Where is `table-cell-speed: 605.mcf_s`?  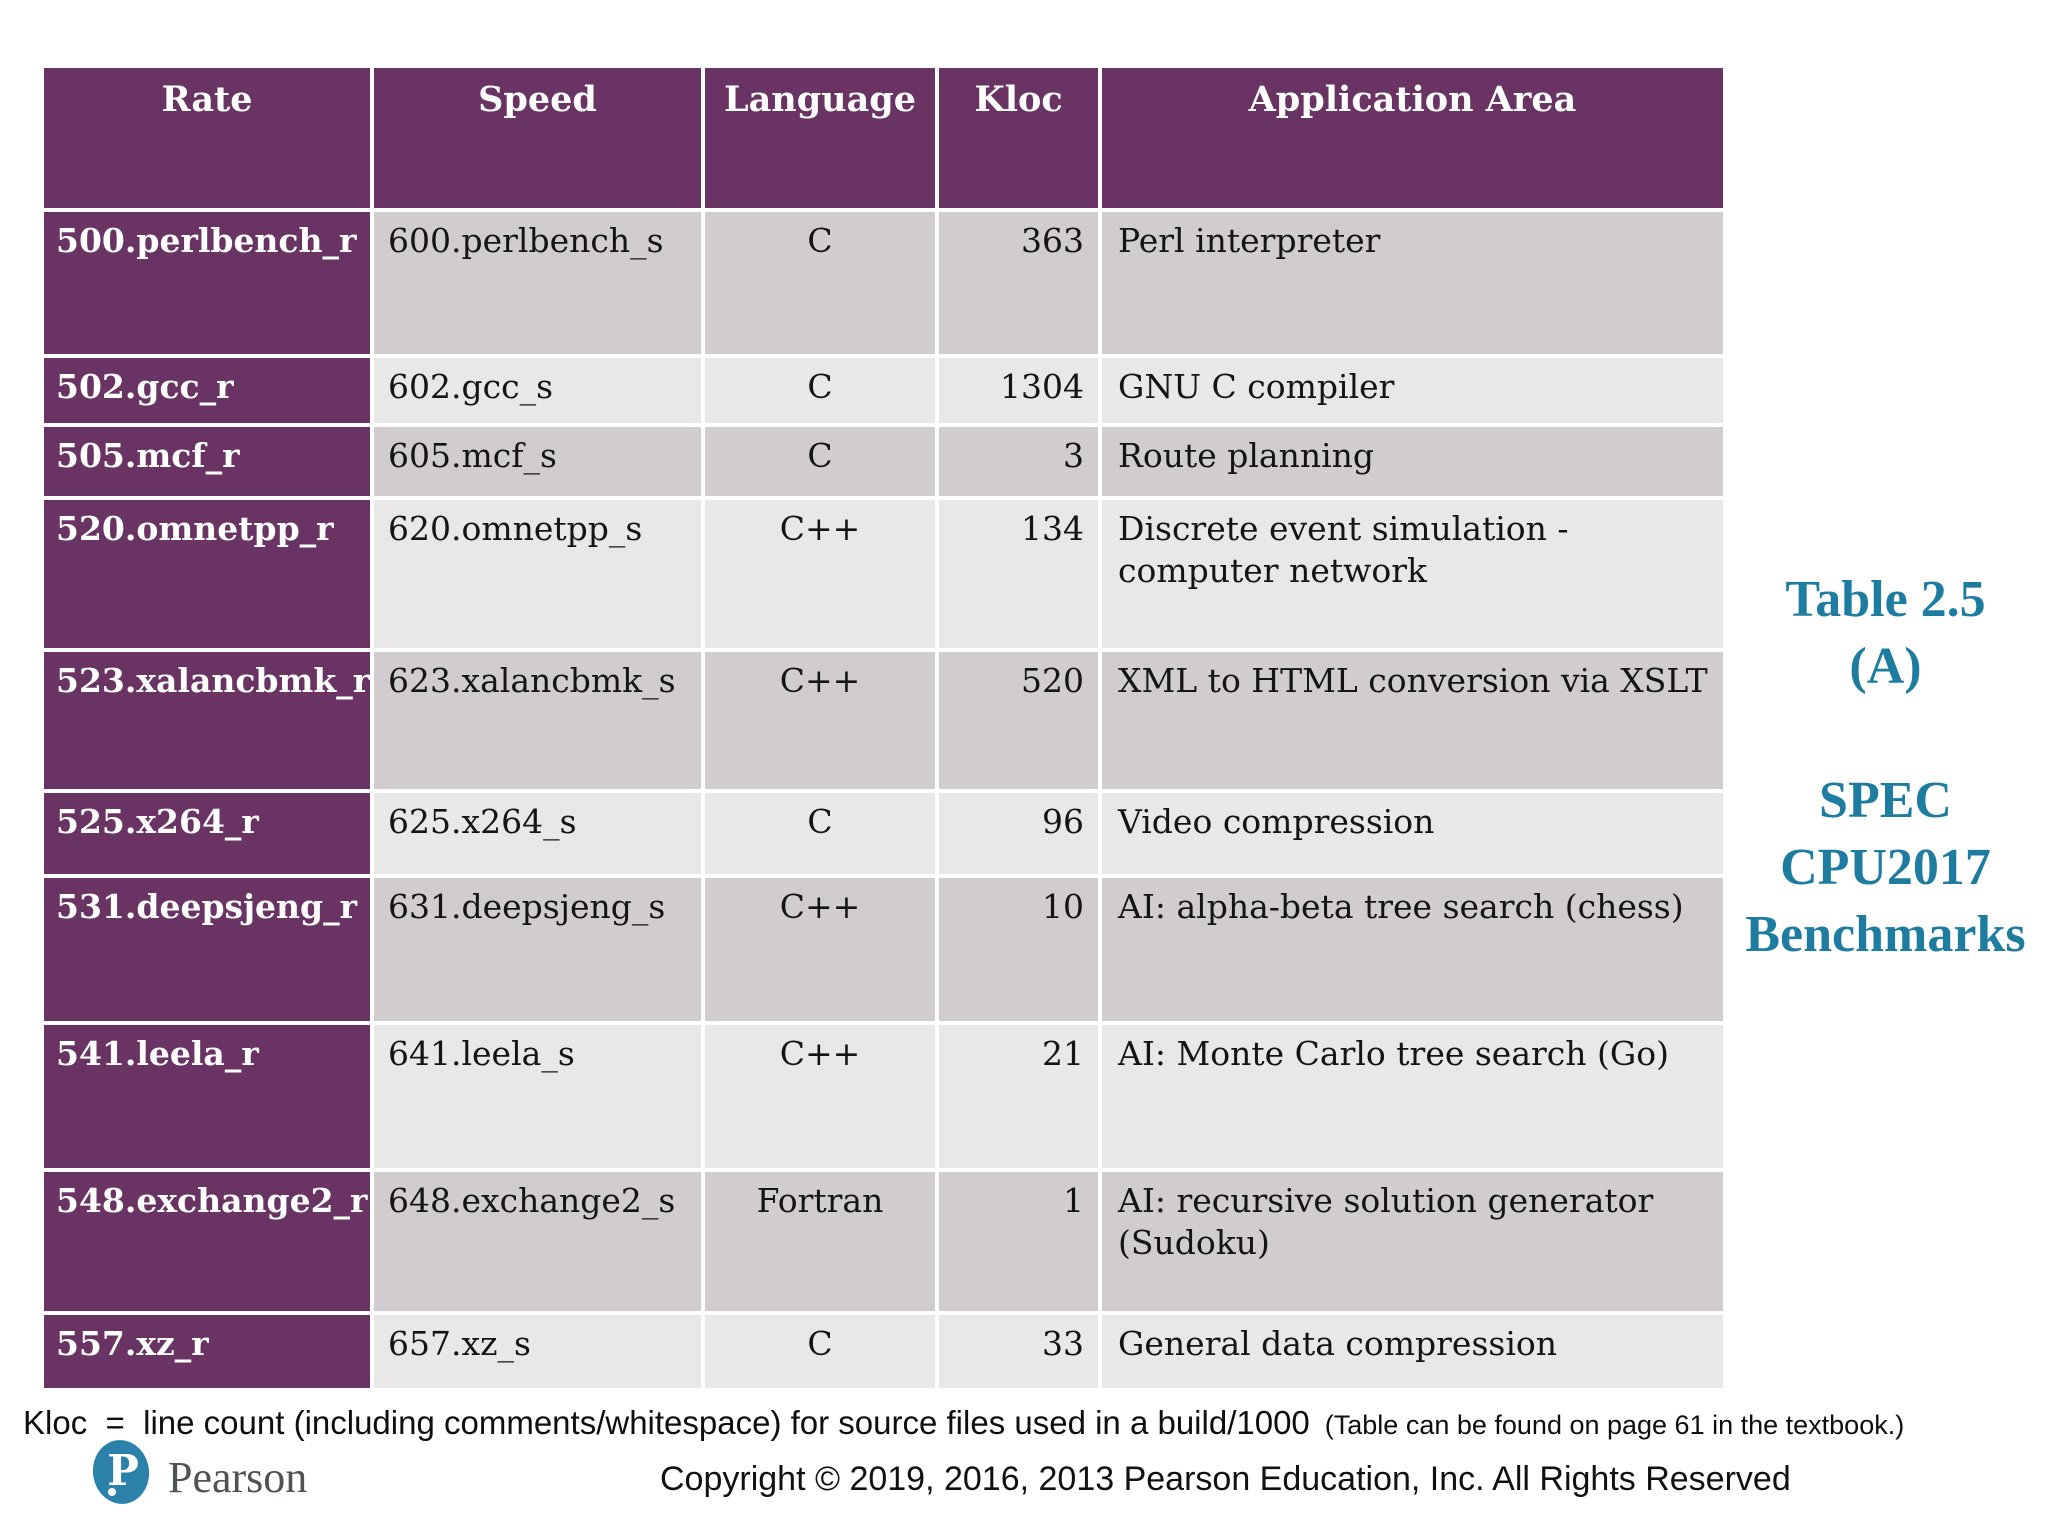
table-cell-speed: 605.mcf_s is located at coordinates (537, 461).